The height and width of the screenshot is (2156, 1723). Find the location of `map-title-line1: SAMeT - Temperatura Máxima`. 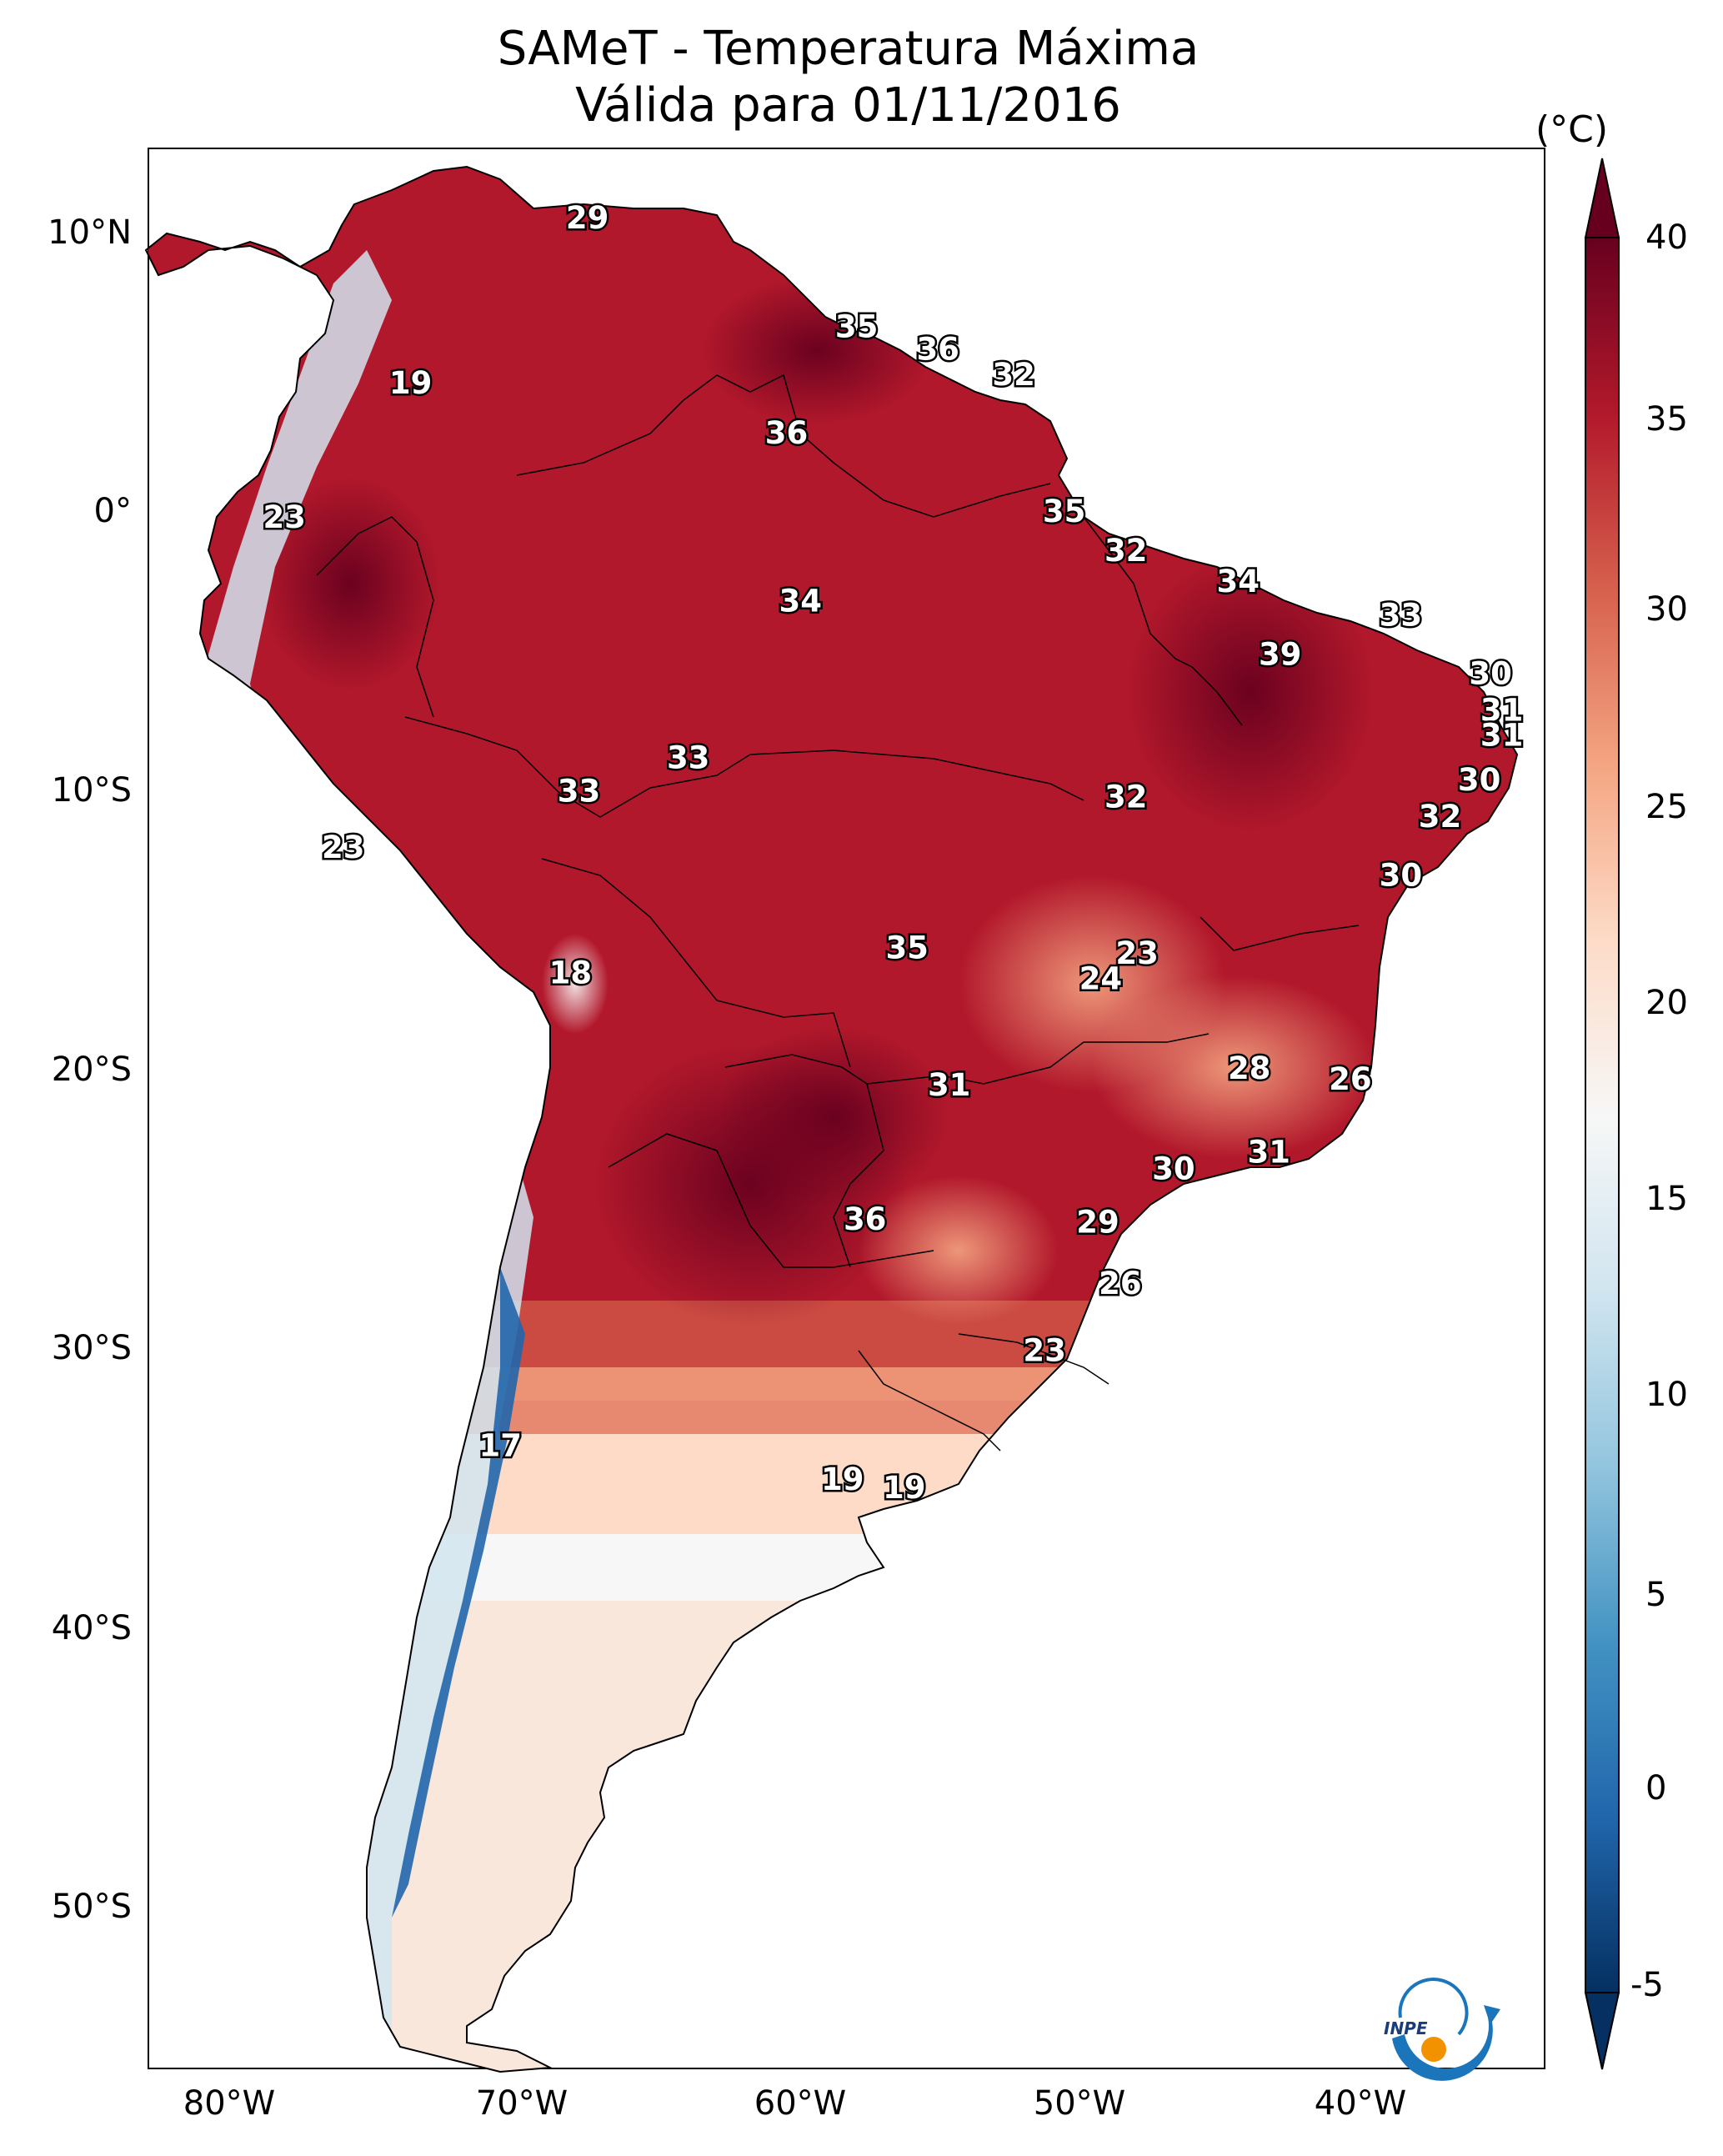

map-title-line1: SAMeT - Temperatura Máxima is located at coordinates (848, 49).